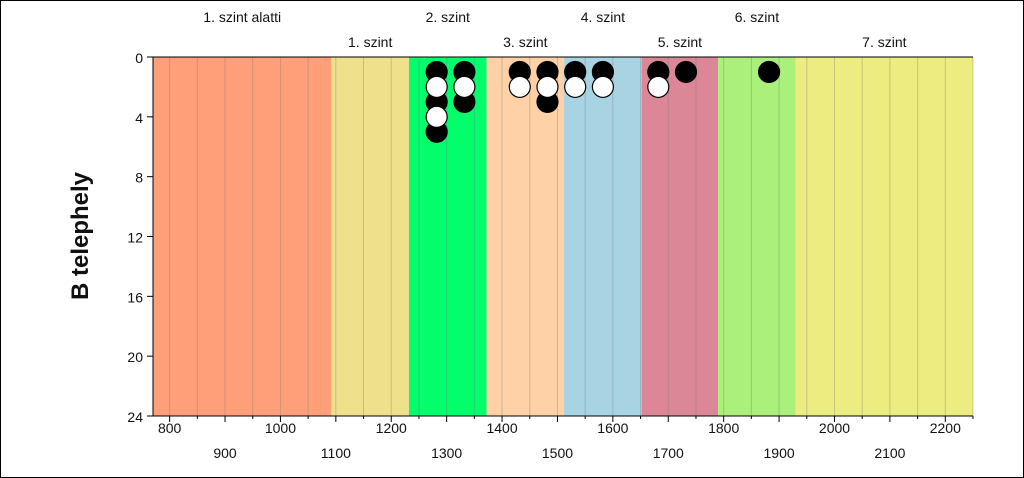 This screenshot has width=1024, height=478. Describe the element at coordinates (668, 453) in the screenshot. I see `x-tick-label: 1700` at that location.